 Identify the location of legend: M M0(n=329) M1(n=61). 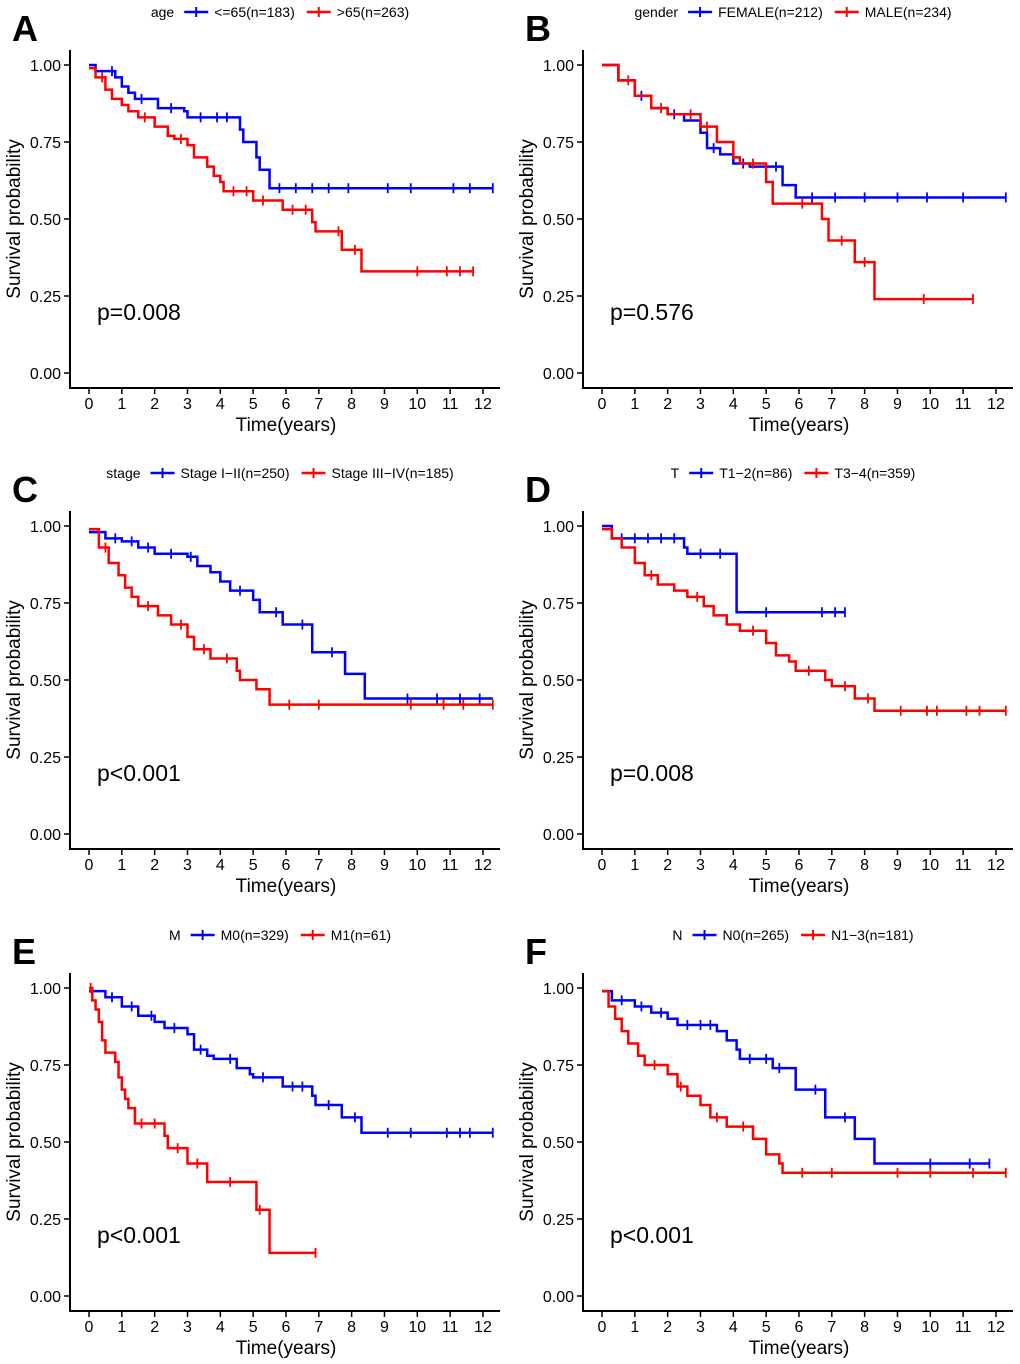
(280, 935).